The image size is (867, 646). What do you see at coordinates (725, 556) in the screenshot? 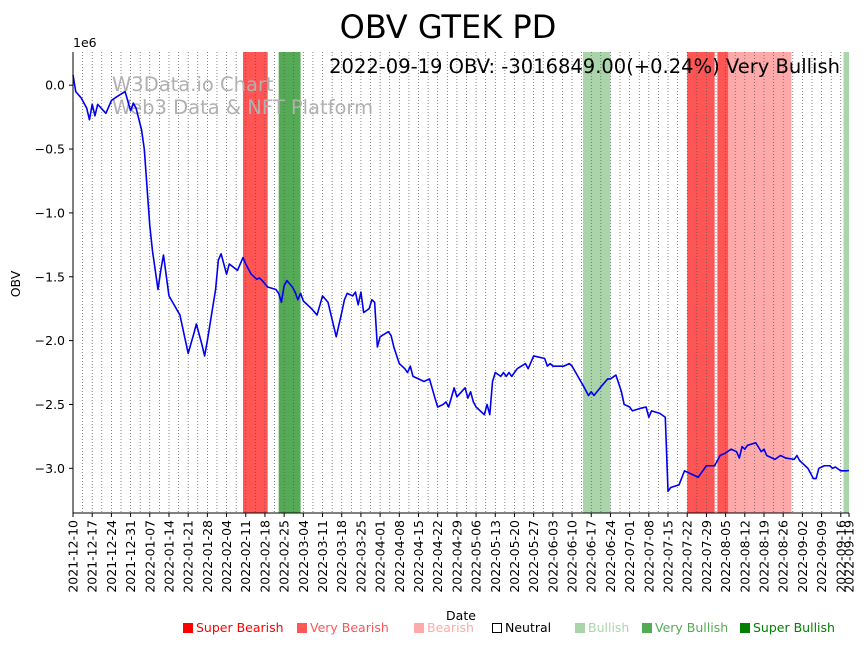
I see `x-tick-label: 2022-08-05` at bounding box center [725, 556].